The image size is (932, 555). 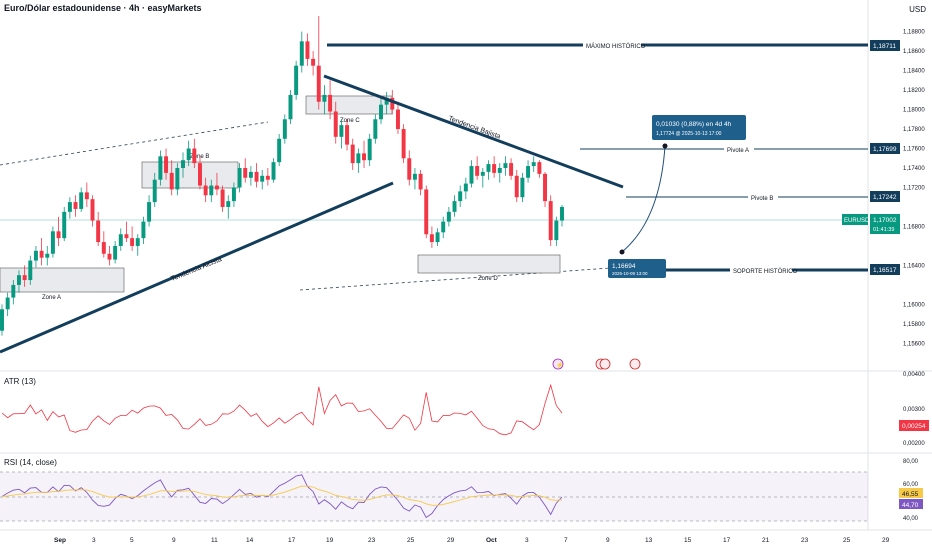 What do you see at coordinates (558, 364) in the screenshot?
I see `lightning-icon` at bounding box center [558, 364].